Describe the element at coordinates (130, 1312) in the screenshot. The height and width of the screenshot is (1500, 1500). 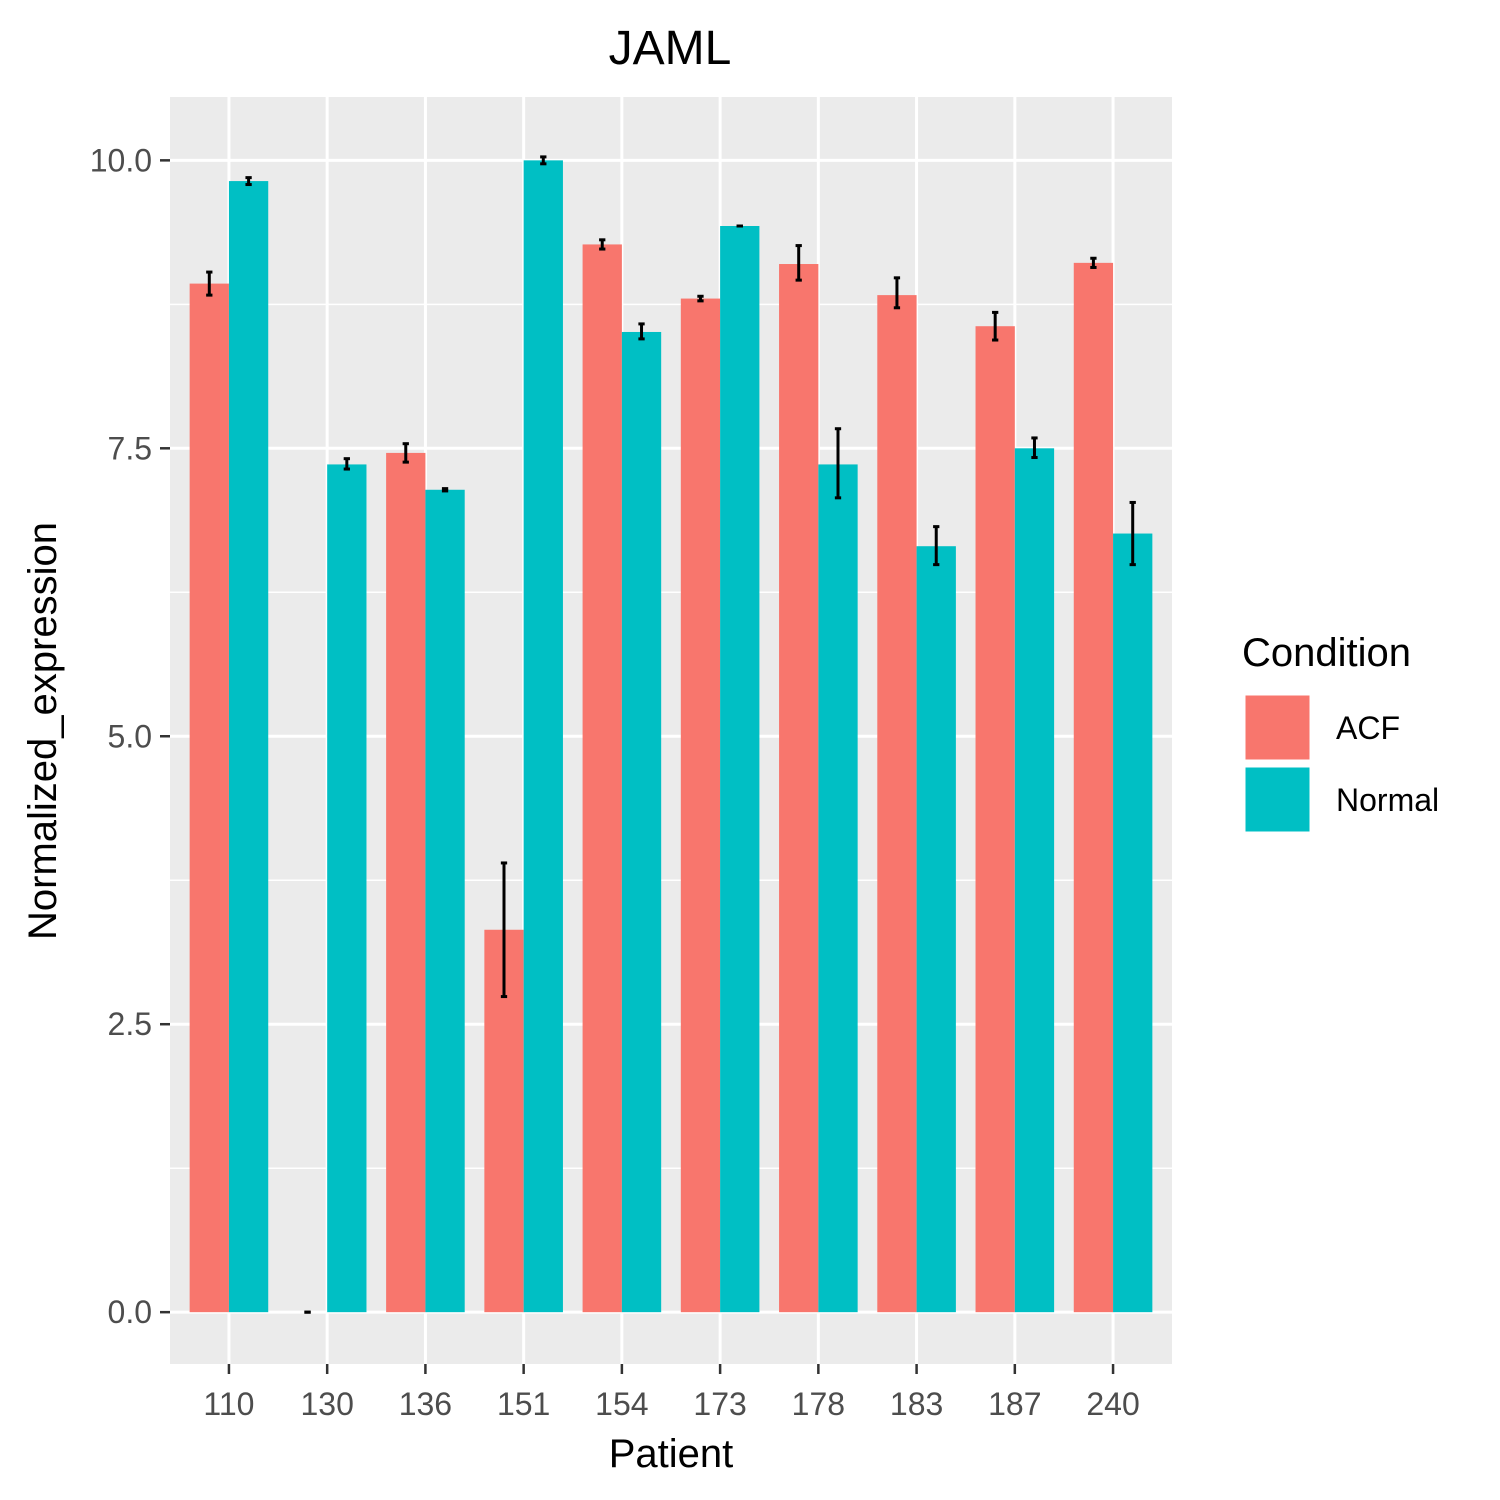
I see `y-tick-label: 0.0` at that location.